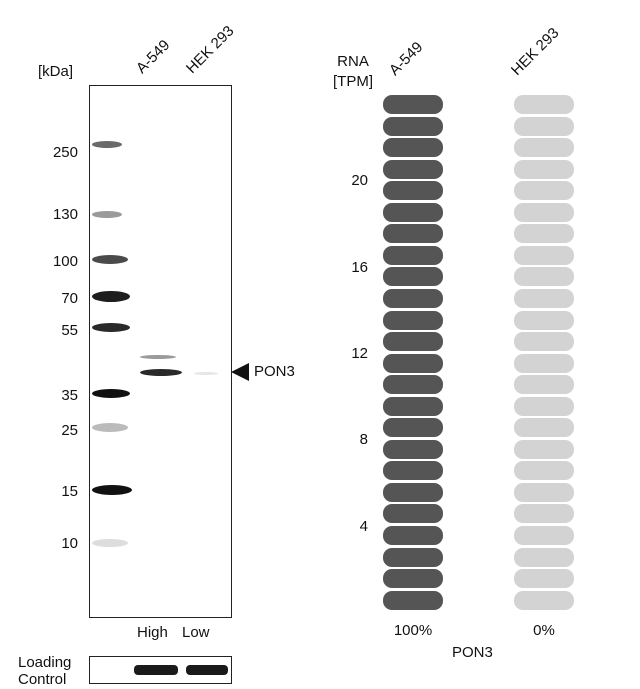 This screenshot has width=640, height=689. Describe the element at coordinates (206, 373) in the screenshot. I see `sample-band-hek293-pon3` at that location.